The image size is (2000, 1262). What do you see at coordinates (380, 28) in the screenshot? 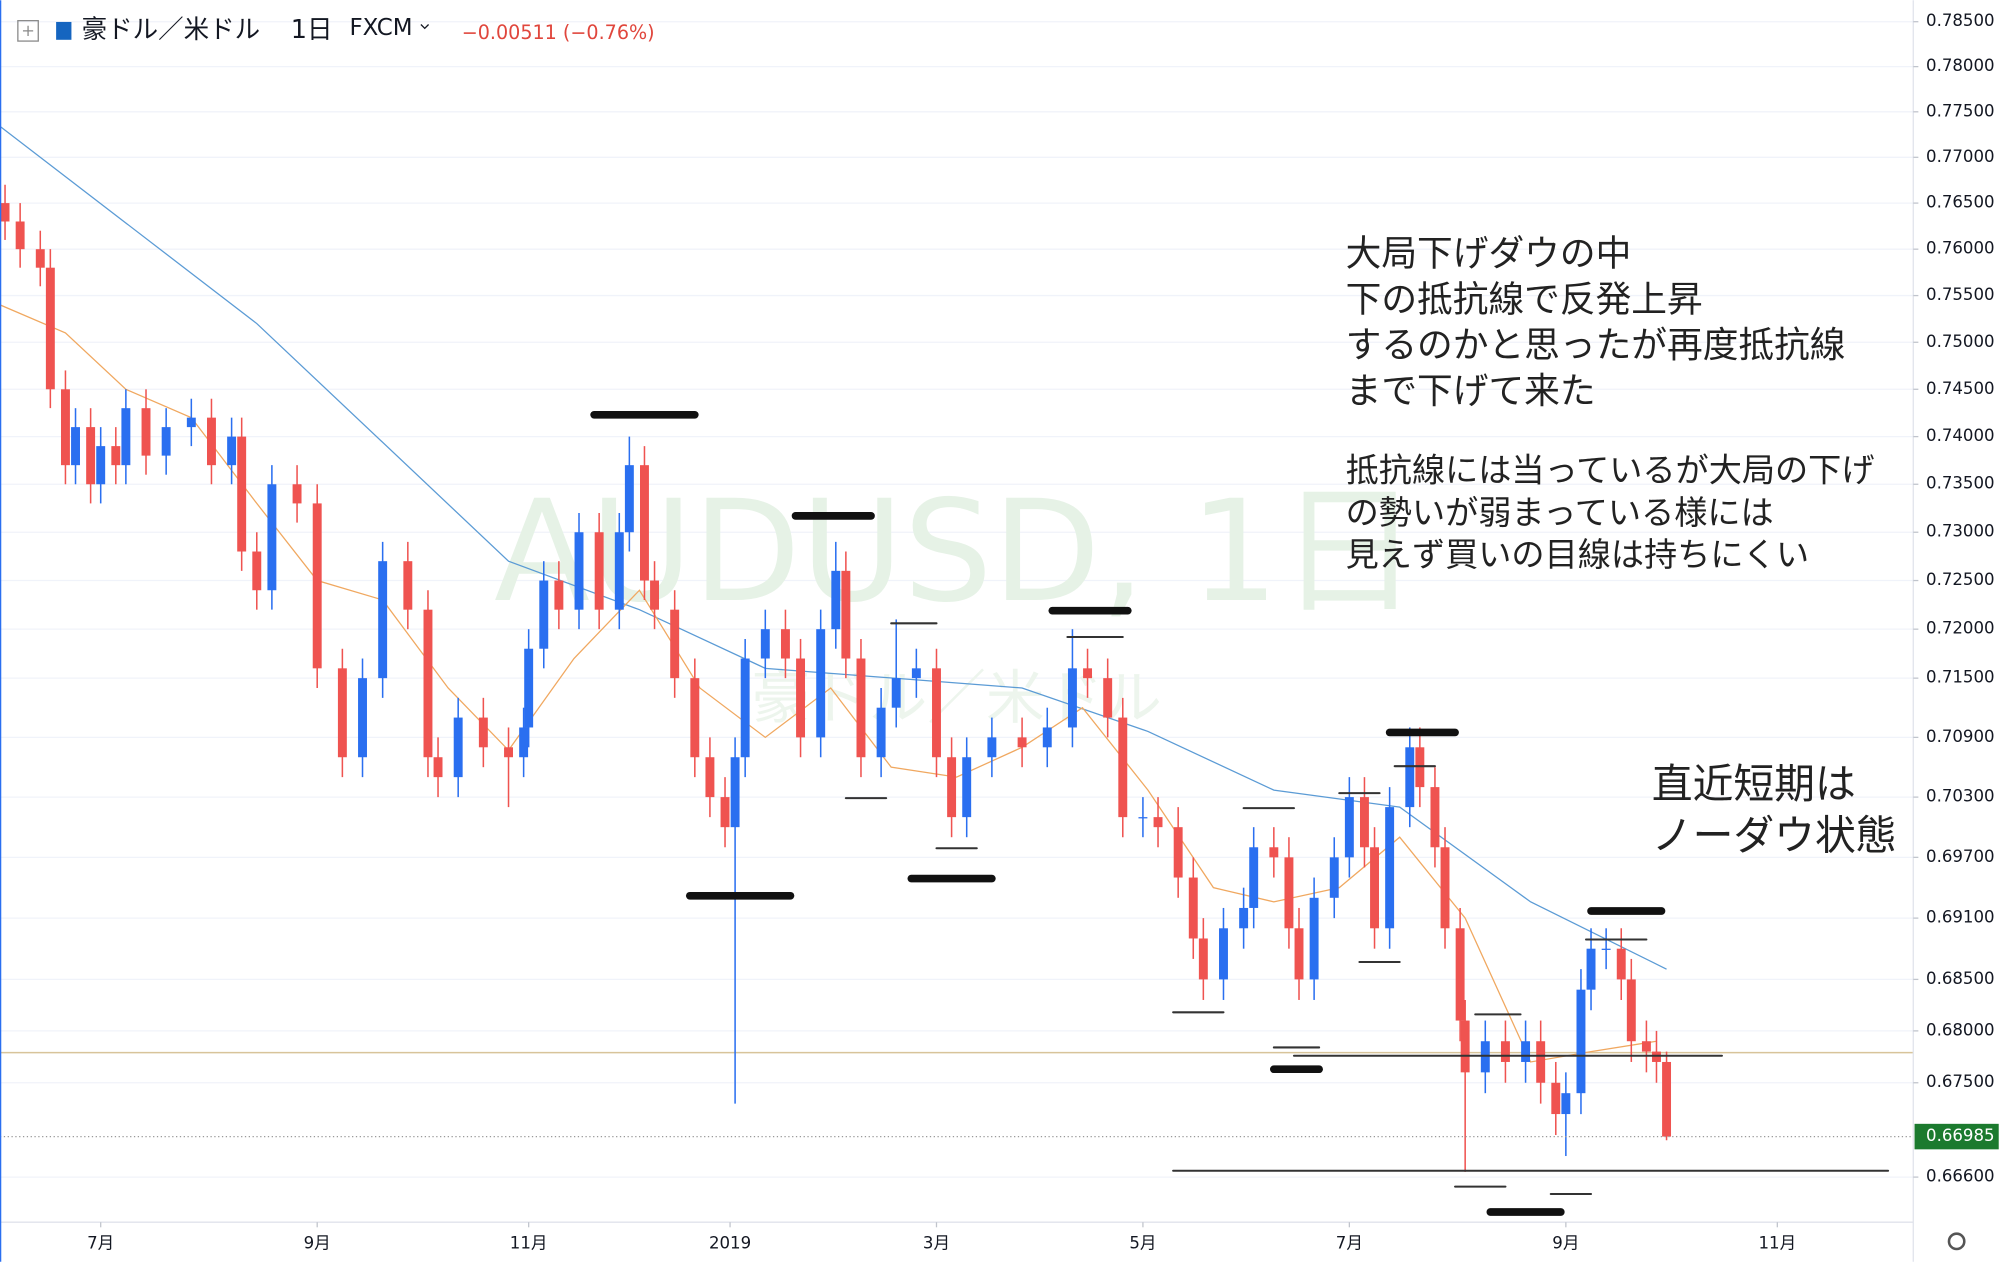
I see `source: FXCM` at bounding box center [380, 28].